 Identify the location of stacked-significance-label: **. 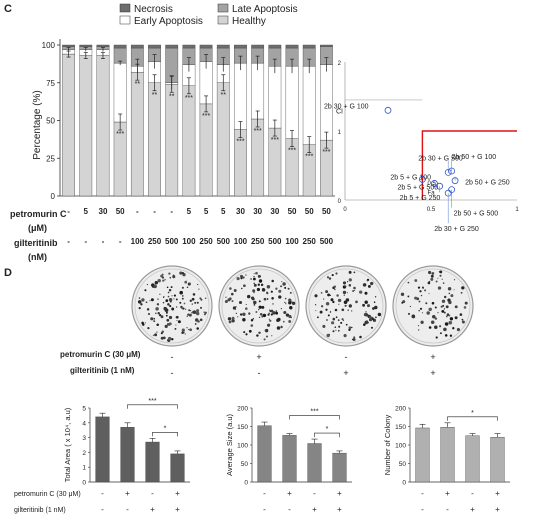
(138, 84).